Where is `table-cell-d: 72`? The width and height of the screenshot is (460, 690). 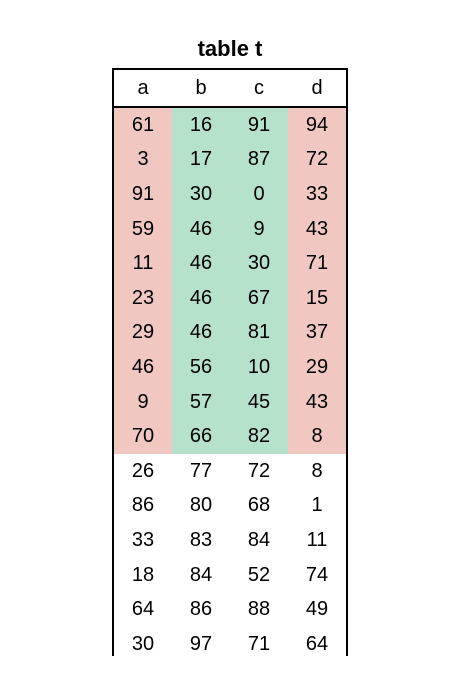 table-cell-d: 72 is located at coordinates (317, 160).